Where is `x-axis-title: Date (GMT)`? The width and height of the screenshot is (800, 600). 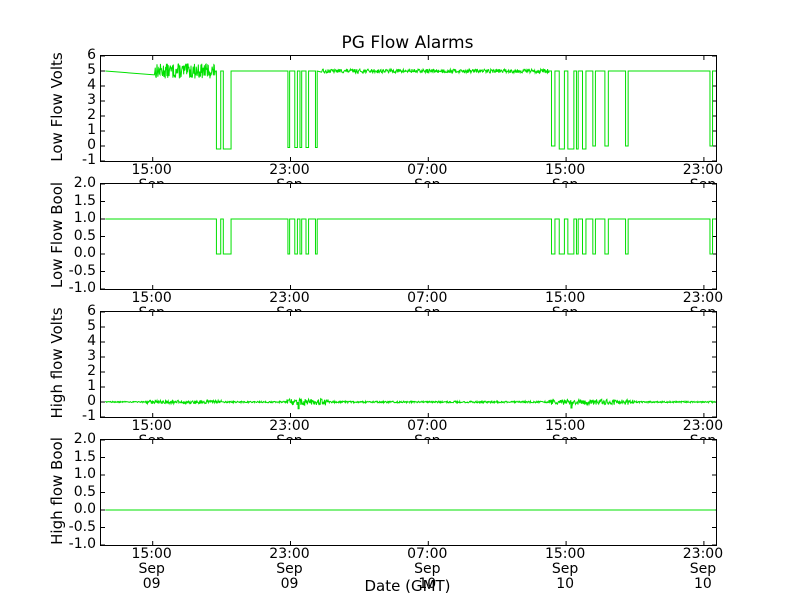
x-axis-title: Date (GMT) is located at coordinates (407, 586).